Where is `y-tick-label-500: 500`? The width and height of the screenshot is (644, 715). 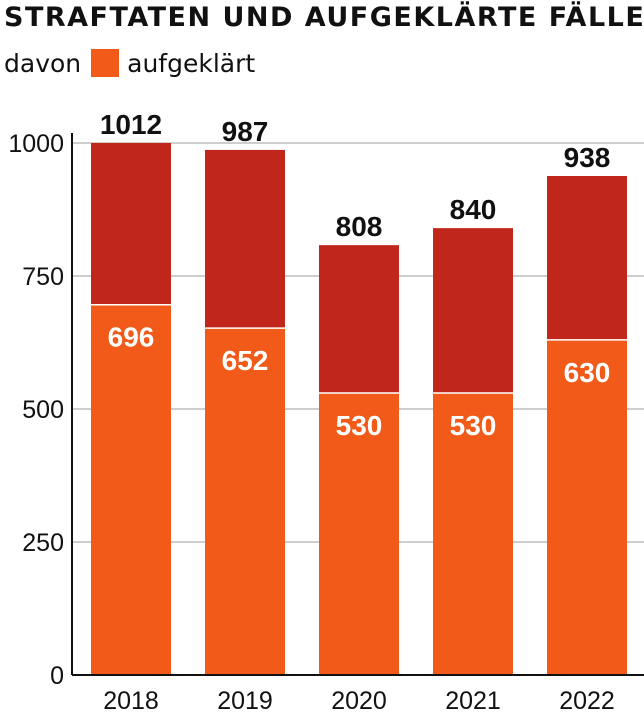 y-tick-label-500: 500 is located at coordinates (43, 410).